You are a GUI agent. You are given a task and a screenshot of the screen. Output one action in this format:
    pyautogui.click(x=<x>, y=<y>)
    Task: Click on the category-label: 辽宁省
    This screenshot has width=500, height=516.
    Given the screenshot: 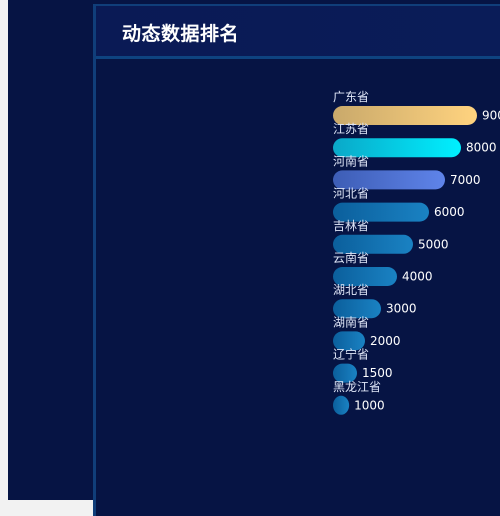 What is the action you would take?
    pyautogui.click(x=351, y=354)
    